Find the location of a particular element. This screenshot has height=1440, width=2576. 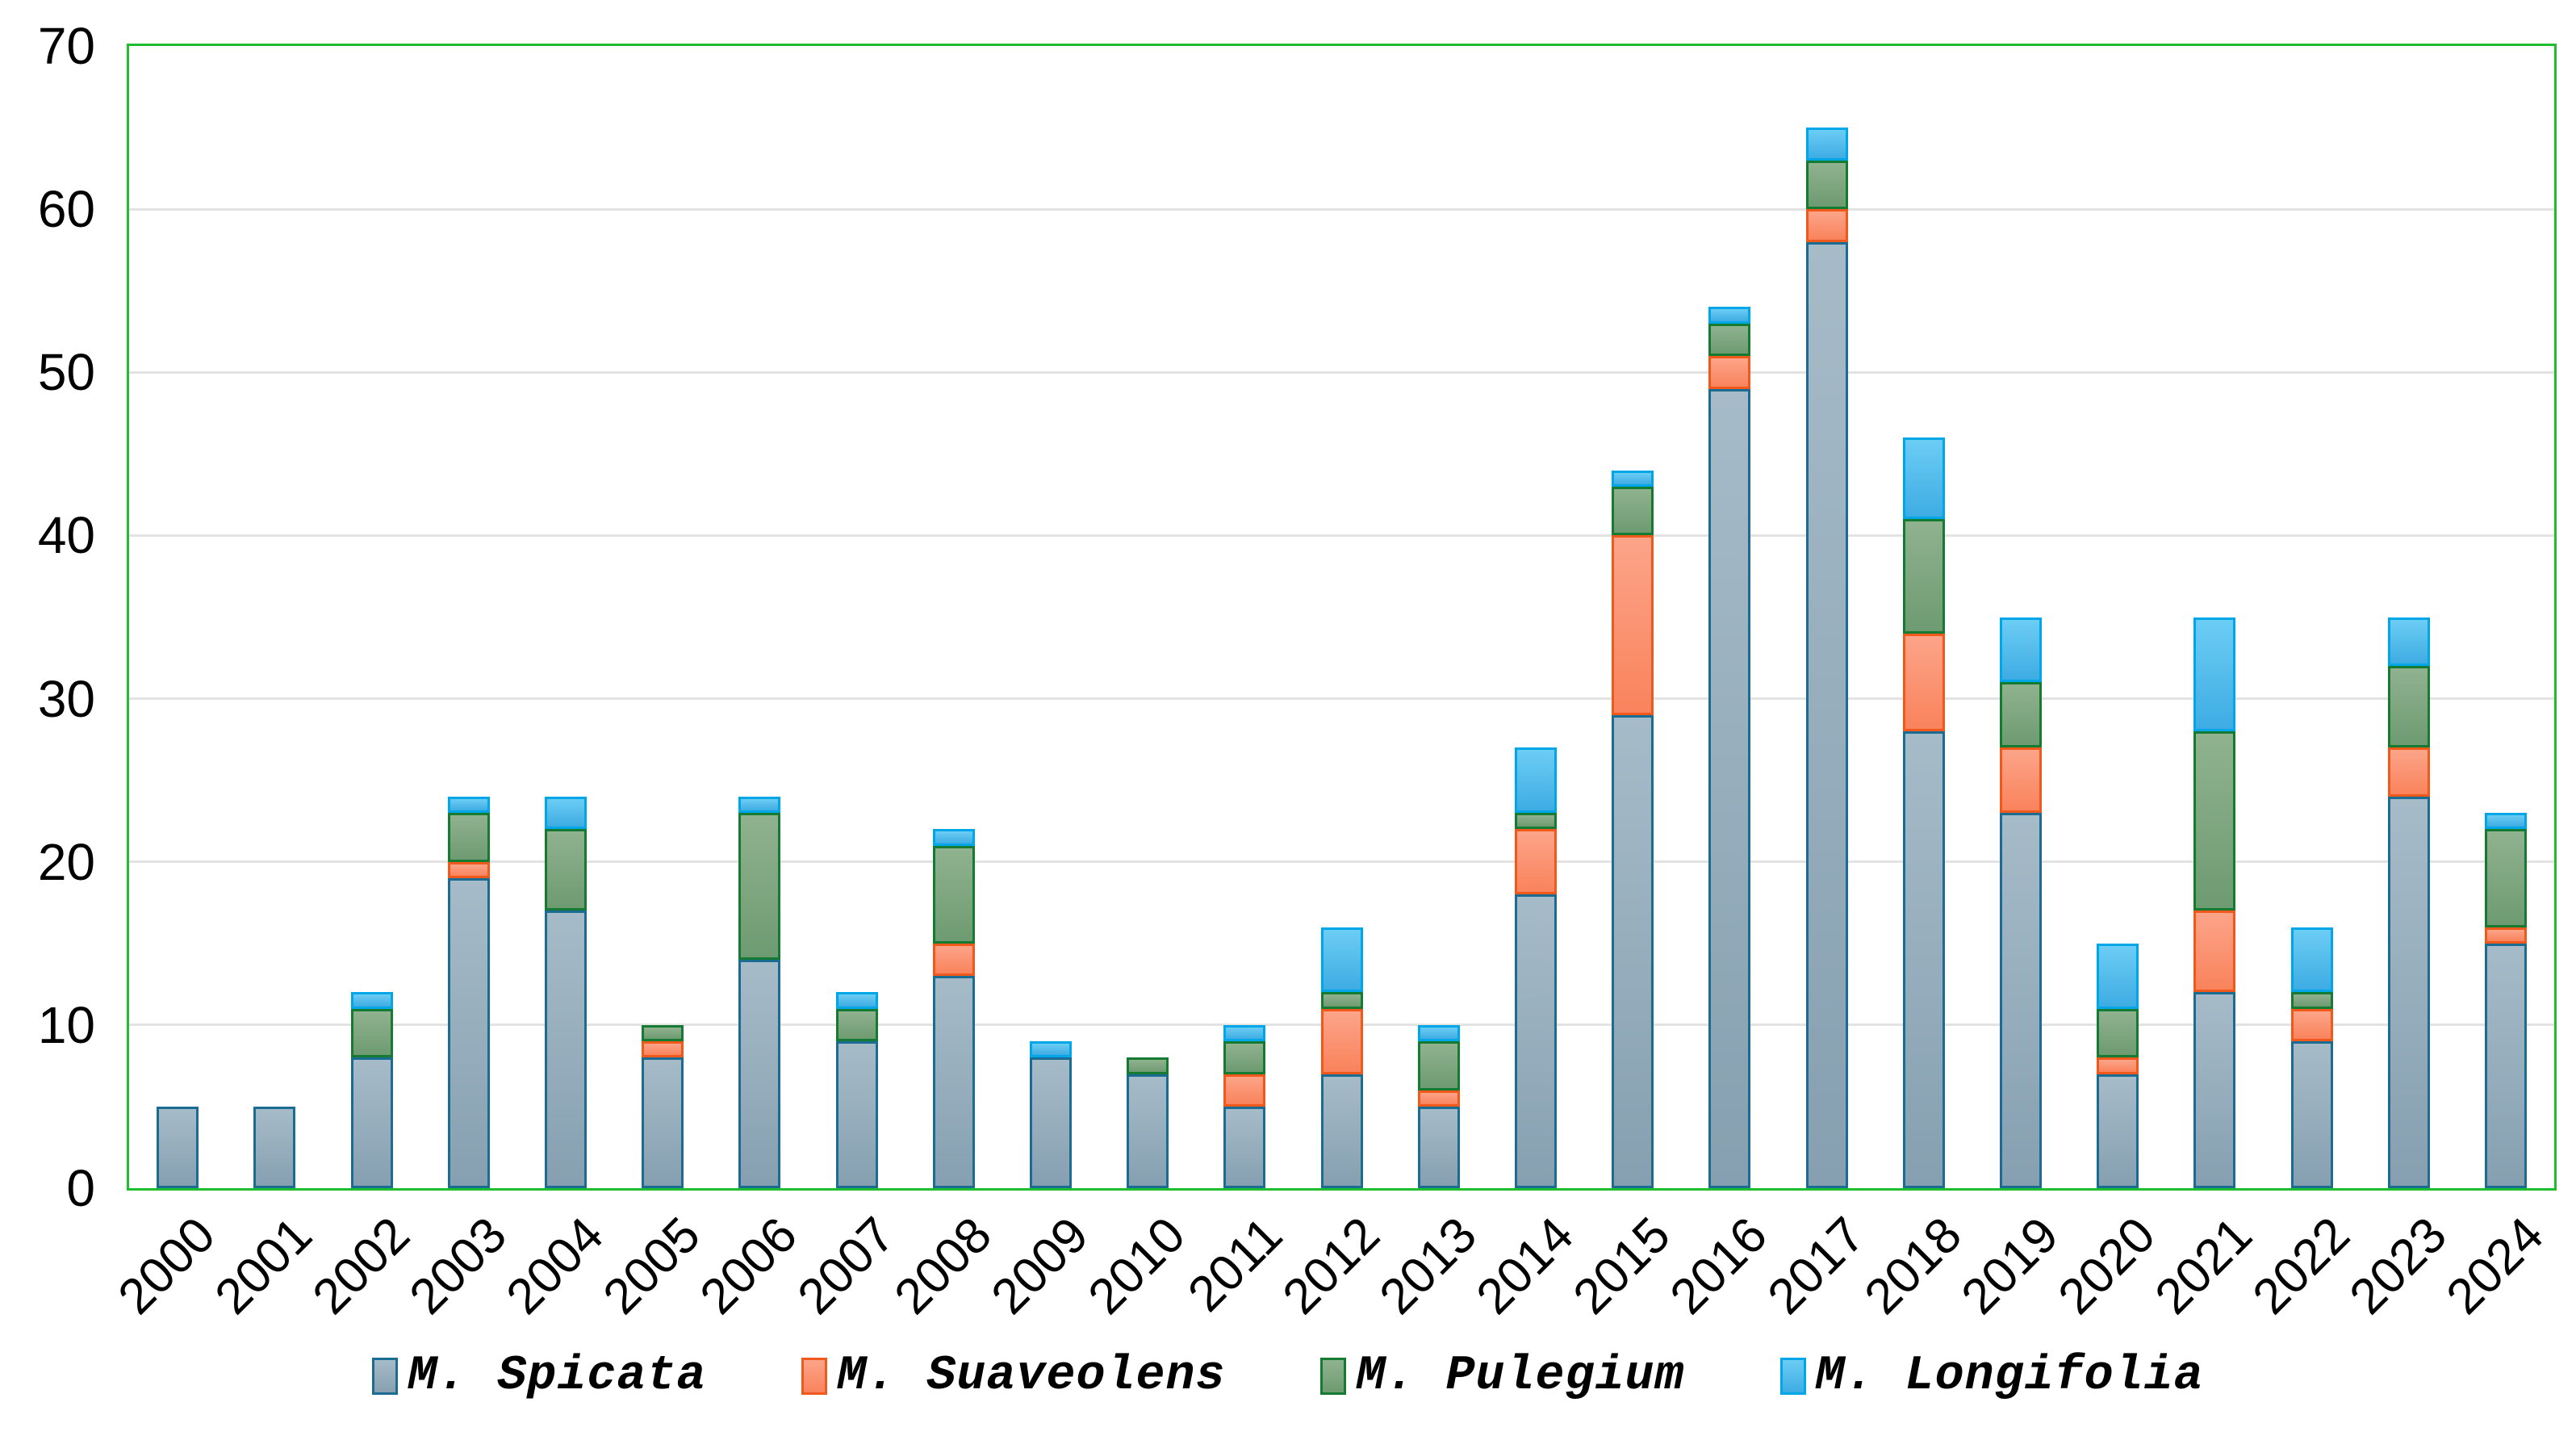

y-tick-label: 40 is located at coordinates (66, 535).